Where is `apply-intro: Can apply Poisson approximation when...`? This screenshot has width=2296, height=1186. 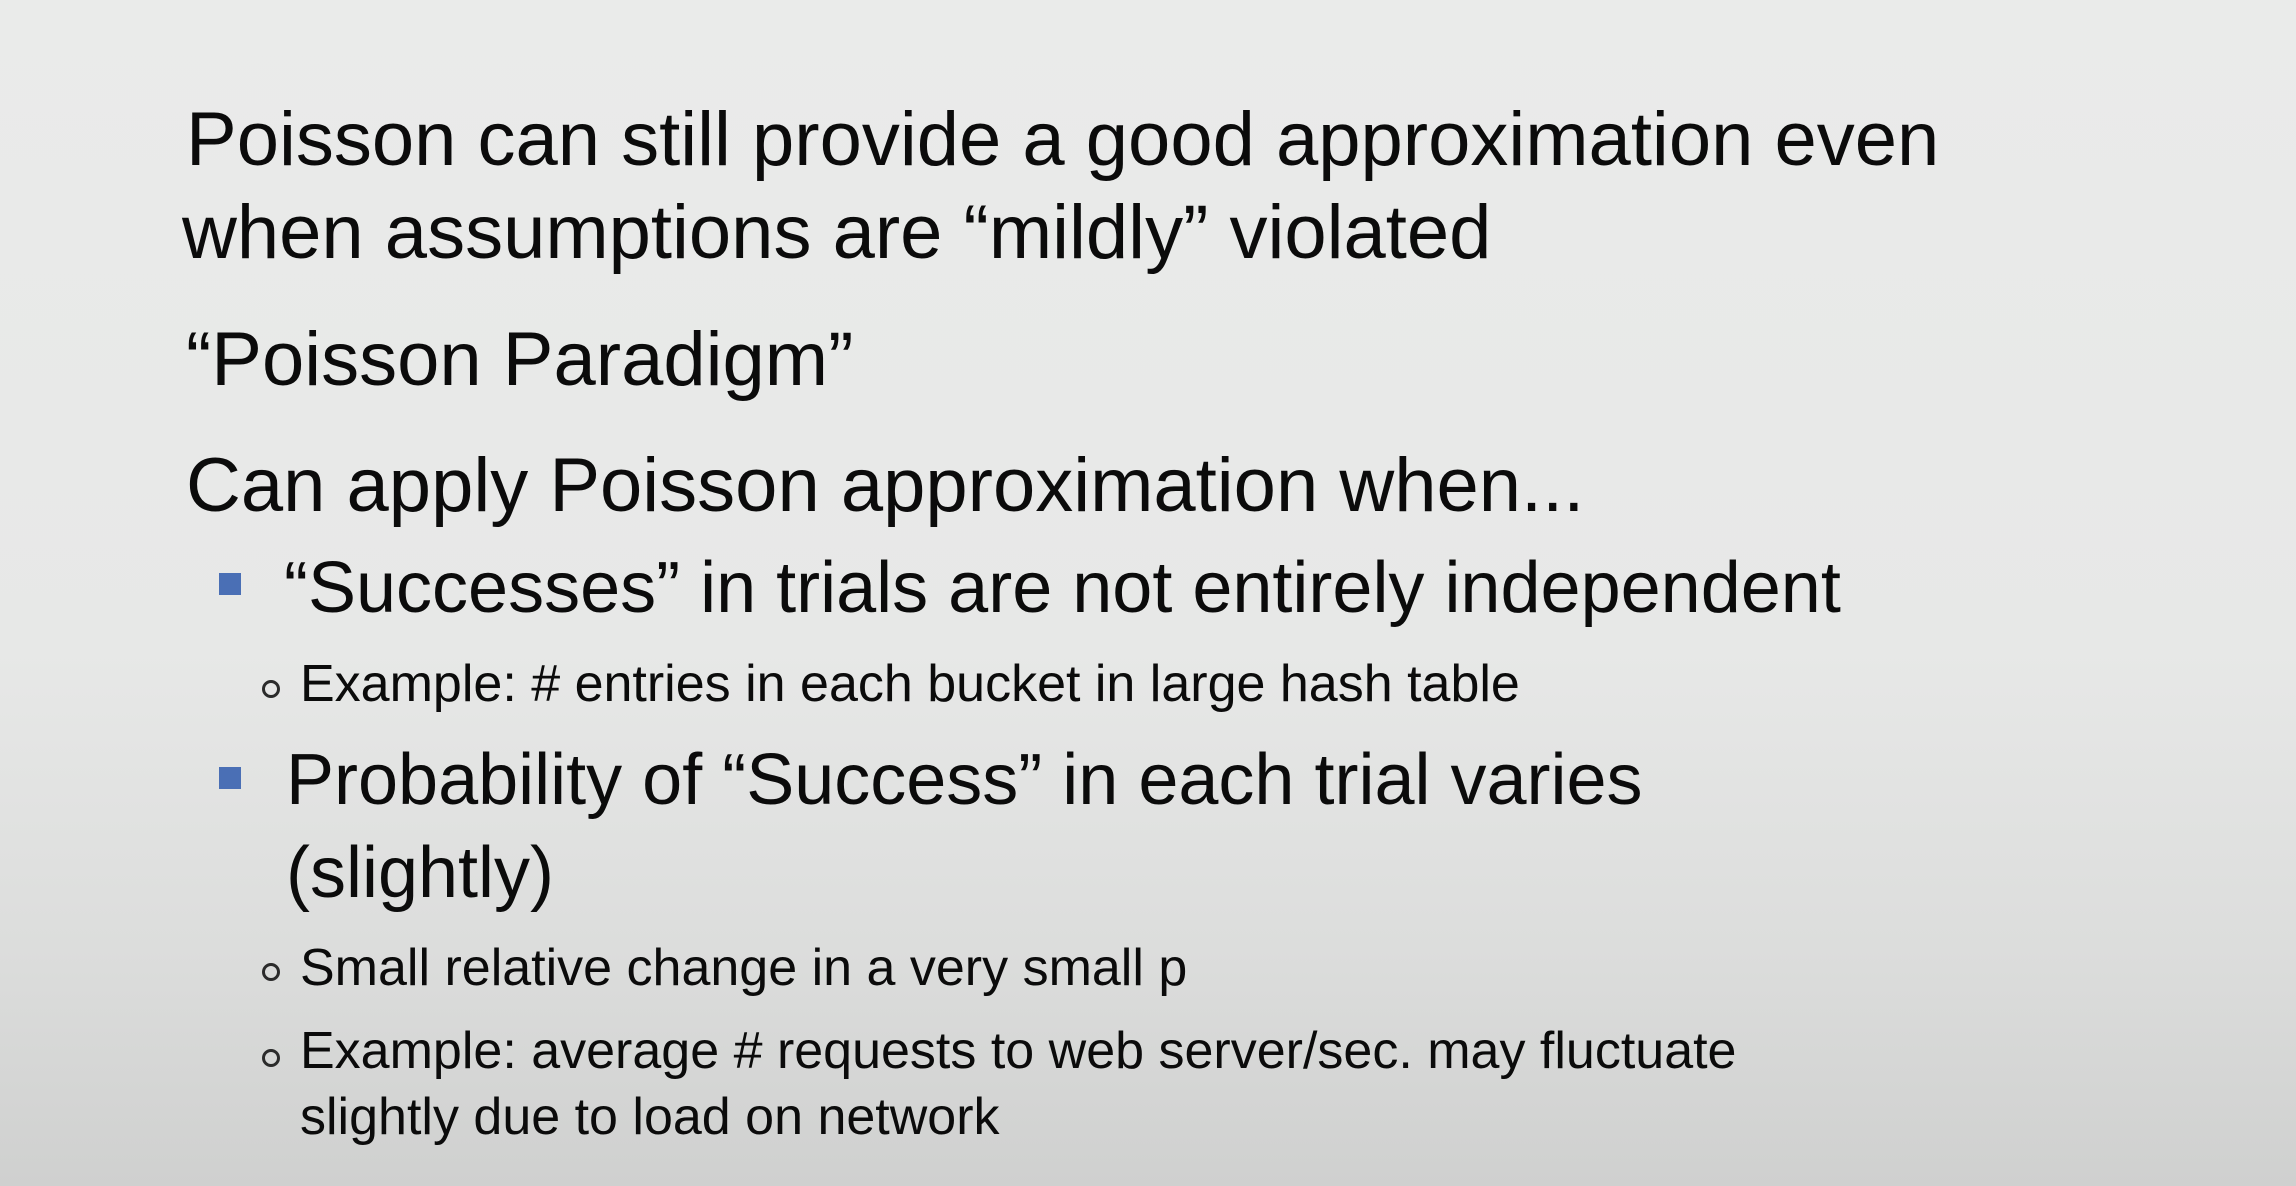 apply-intro: Can apply Poisson approximation when... is located at coordinates (885, 485).